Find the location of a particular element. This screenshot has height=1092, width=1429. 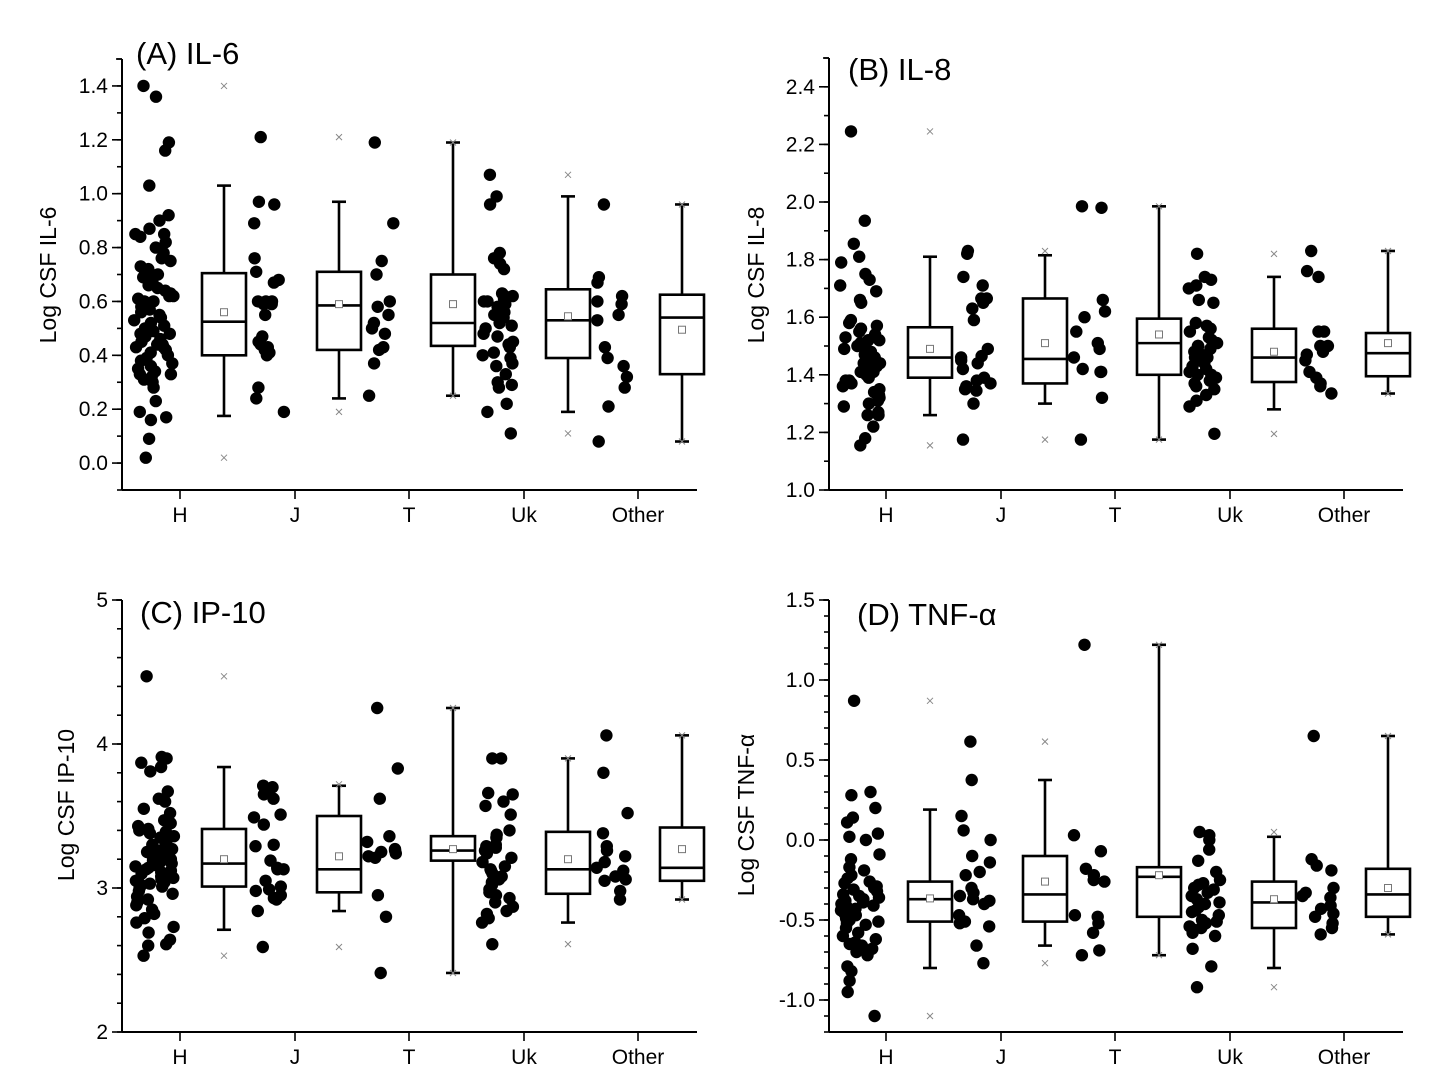

x-tick-label: Uk is located at coordinates (524, 515).